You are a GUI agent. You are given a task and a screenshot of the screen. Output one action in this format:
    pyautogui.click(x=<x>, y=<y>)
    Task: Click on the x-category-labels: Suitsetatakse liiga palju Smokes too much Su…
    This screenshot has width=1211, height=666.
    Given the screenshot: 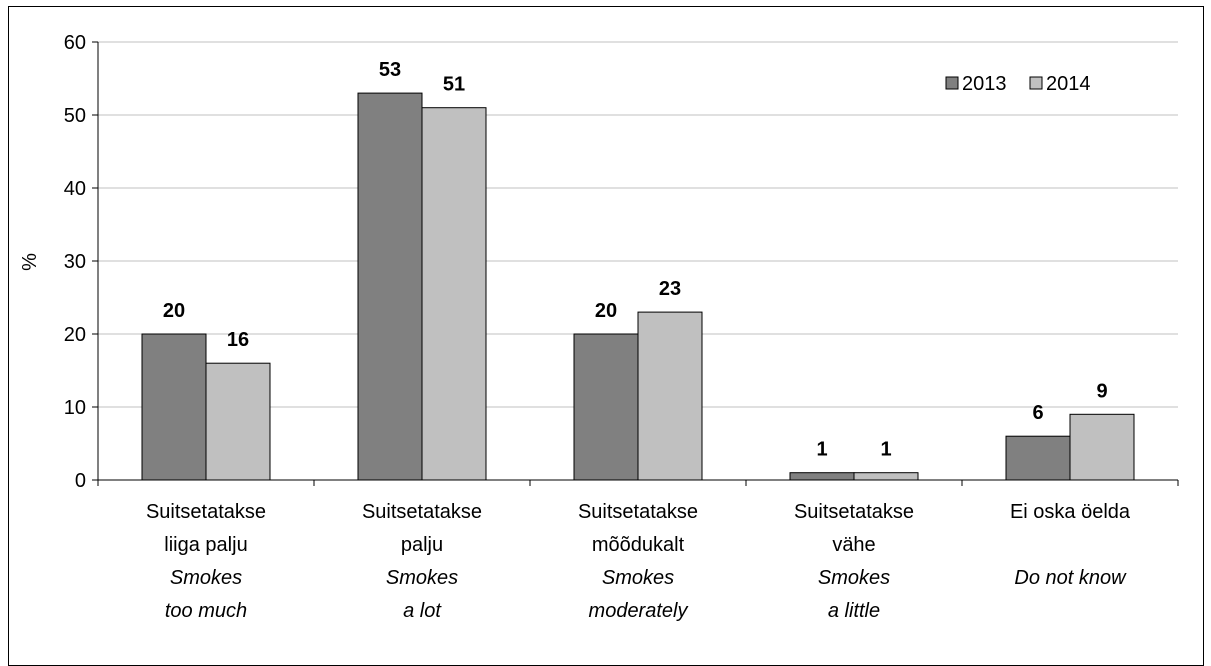 What is the action you would take?
    pyautogui.click(x=638, y=561)
    